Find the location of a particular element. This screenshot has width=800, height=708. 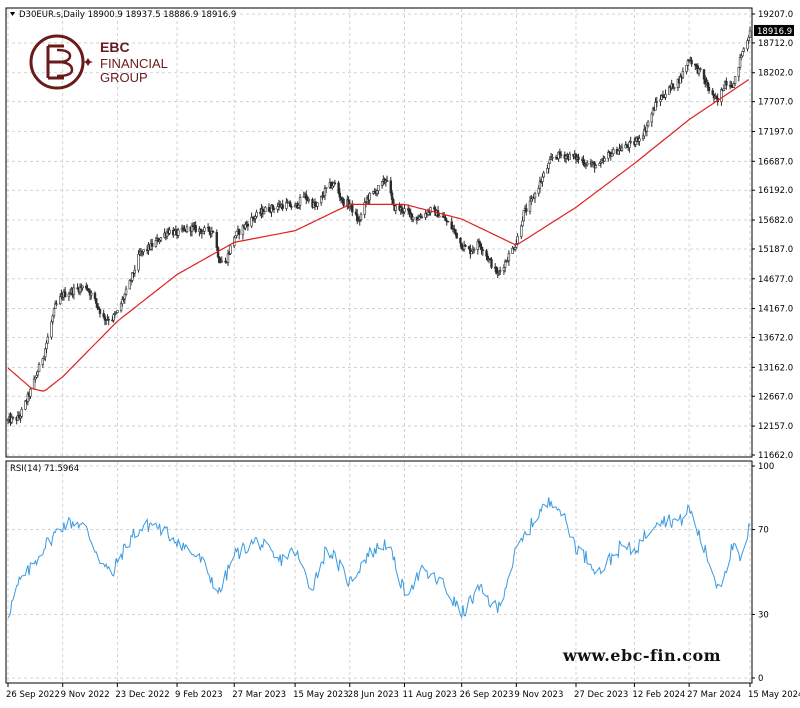

rsi-header: RSI(14) 71.5964 is located at coordinates (44, 469).